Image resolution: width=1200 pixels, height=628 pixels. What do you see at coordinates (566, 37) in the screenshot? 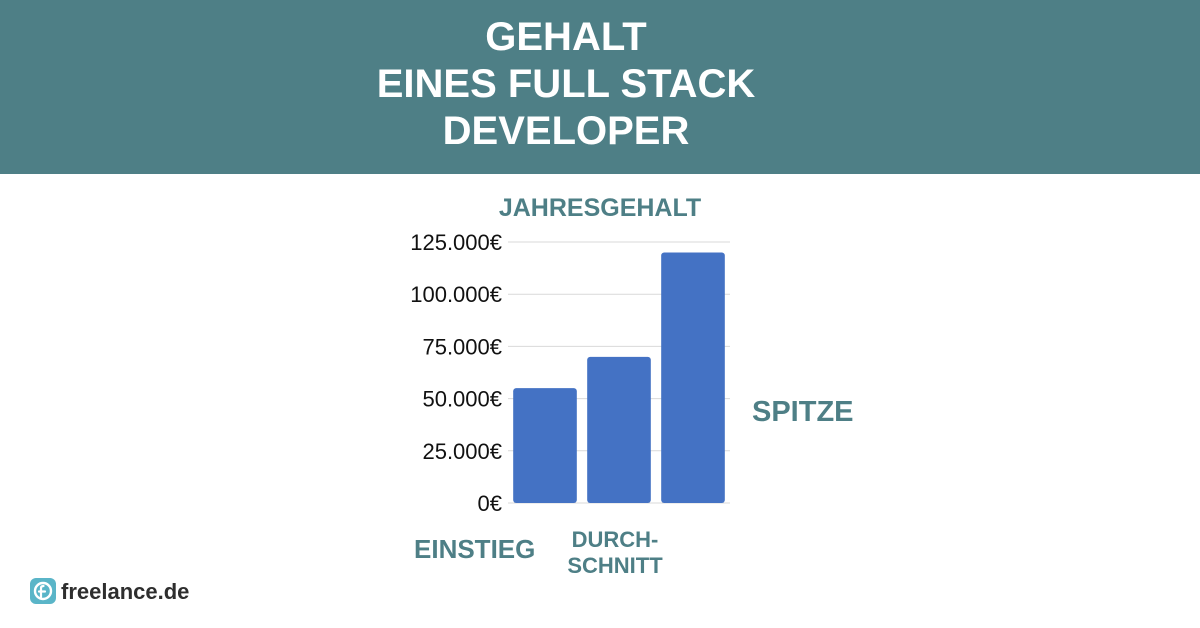
I see `title-line-1: GEHALT` at bounding box center [566, 37].